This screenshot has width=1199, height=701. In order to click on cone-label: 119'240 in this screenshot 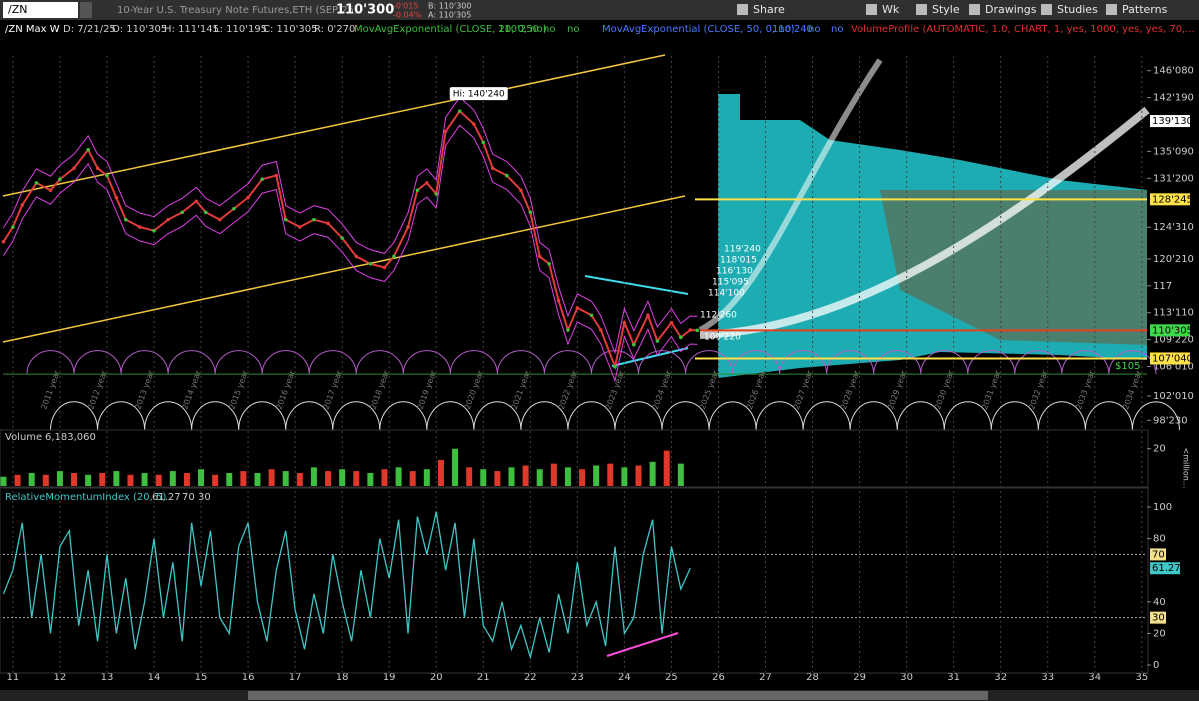, I will do `click(742, 250)`.